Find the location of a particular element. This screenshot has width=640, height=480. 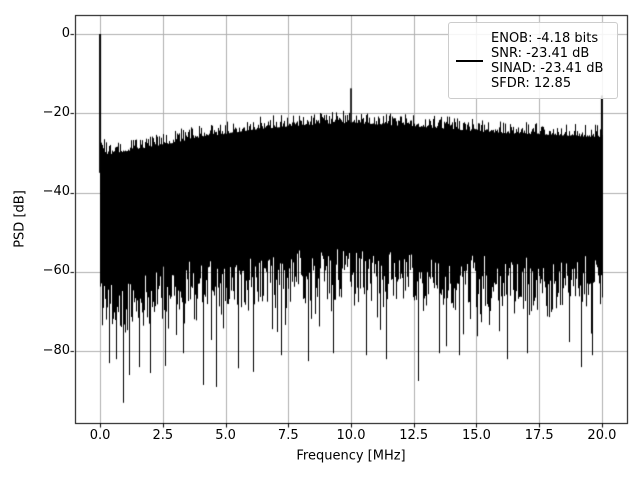

y-tick-label: −80 is located at coordinates (56, 350).